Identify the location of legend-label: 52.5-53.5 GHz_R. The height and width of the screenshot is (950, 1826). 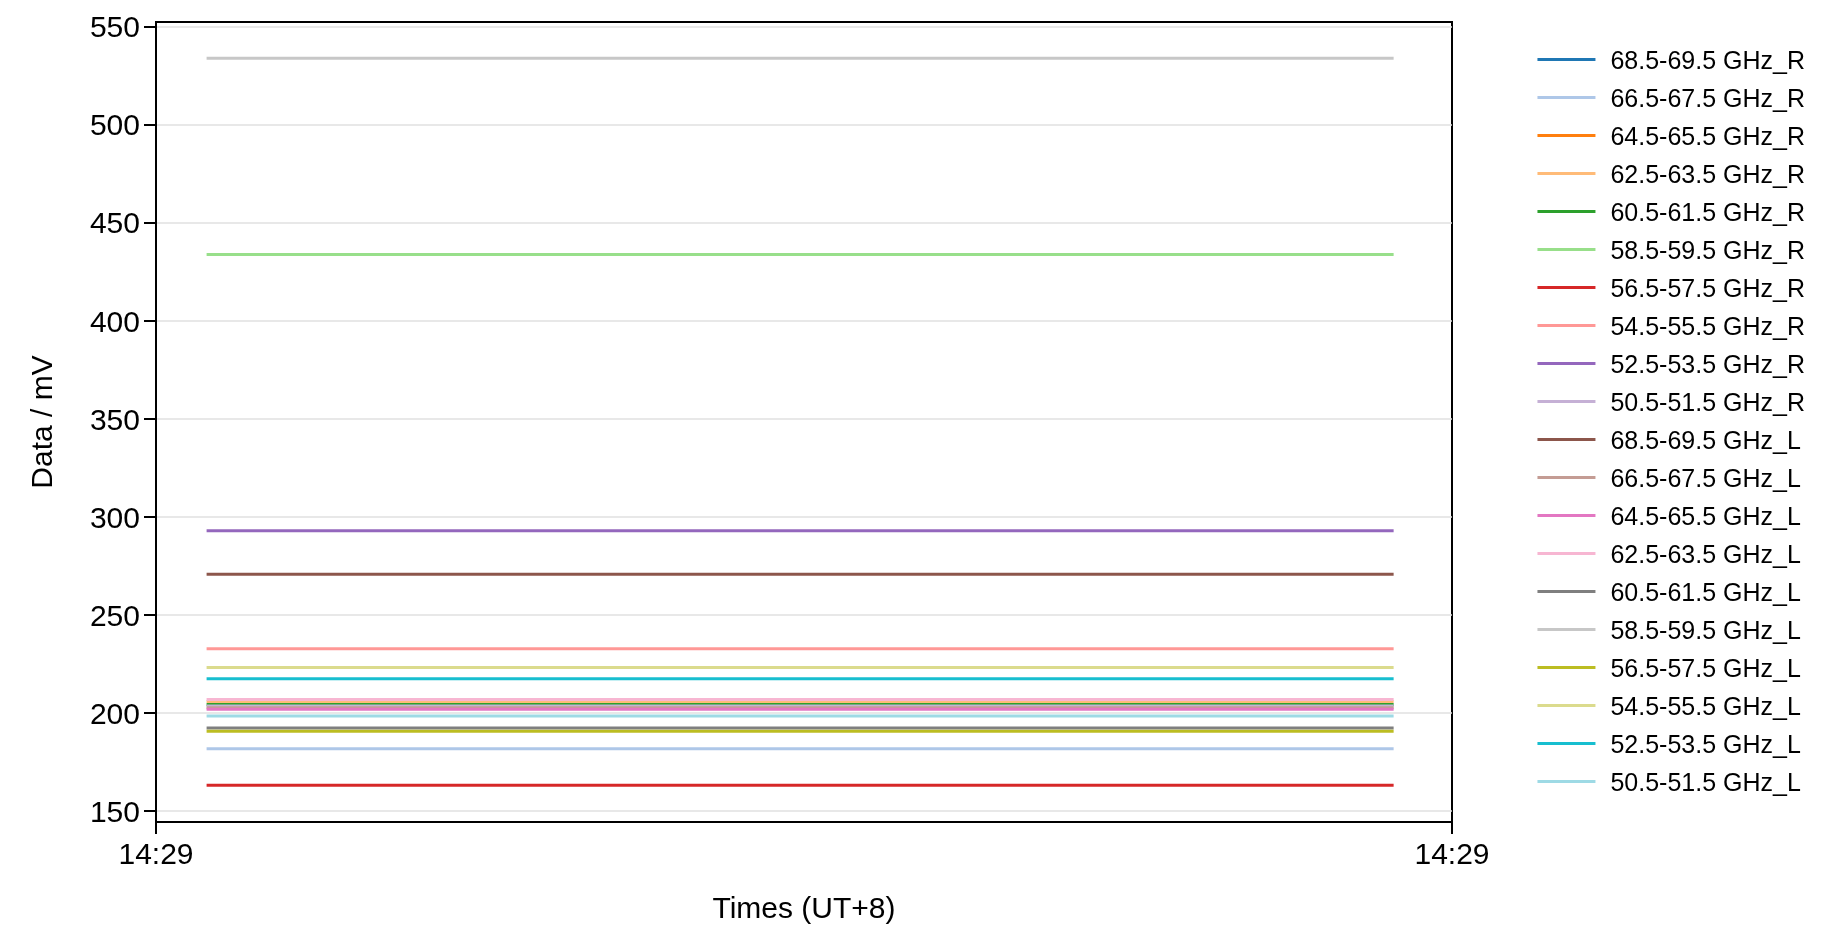
(1707, 363).